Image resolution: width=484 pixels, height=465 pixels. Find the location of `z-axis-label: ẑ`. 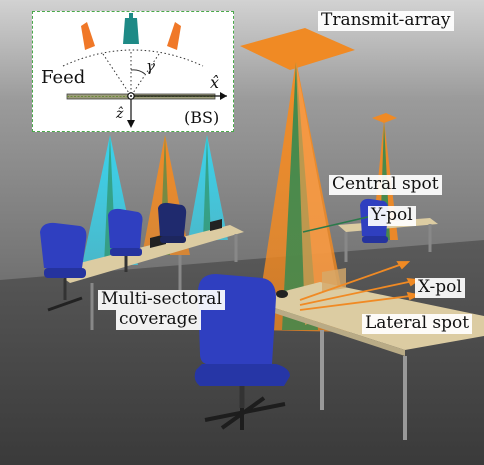

z-axis-label: ẑ is located at coordinates (120, 114).